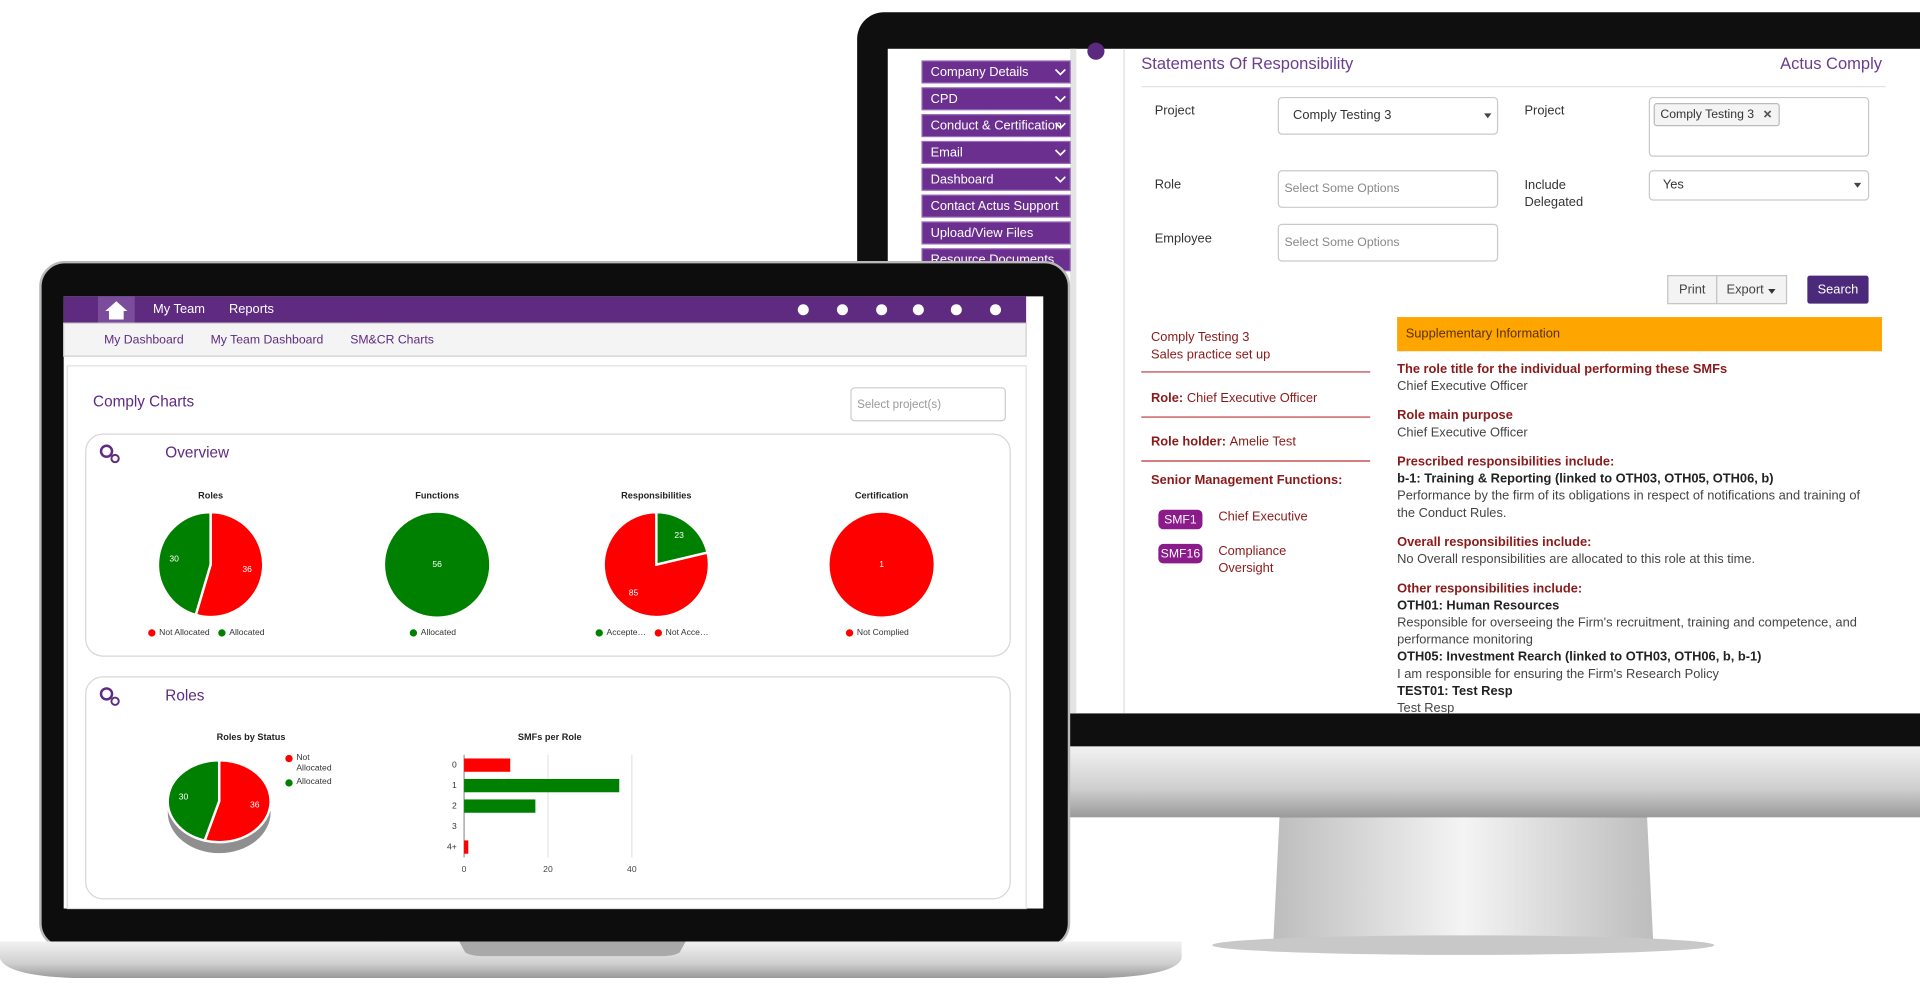  I want to click on sidebar-label: Dashboard, so click(962, 178).